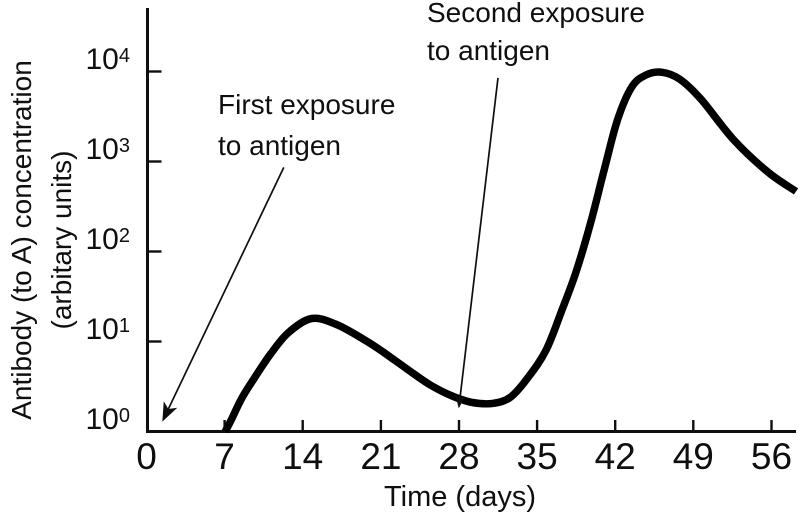 The height and width of the screenshot is (519, 800). What do you see at coordinates (224, 456) in the screenshot?
I see `x-tick-label: 7` at bounding box center [224, 456].